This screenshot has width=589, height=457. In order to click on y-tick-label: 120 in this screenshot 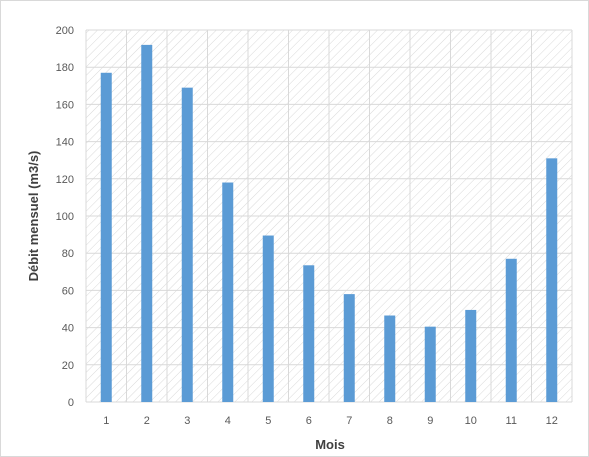, I will do `click(65, 180)`.